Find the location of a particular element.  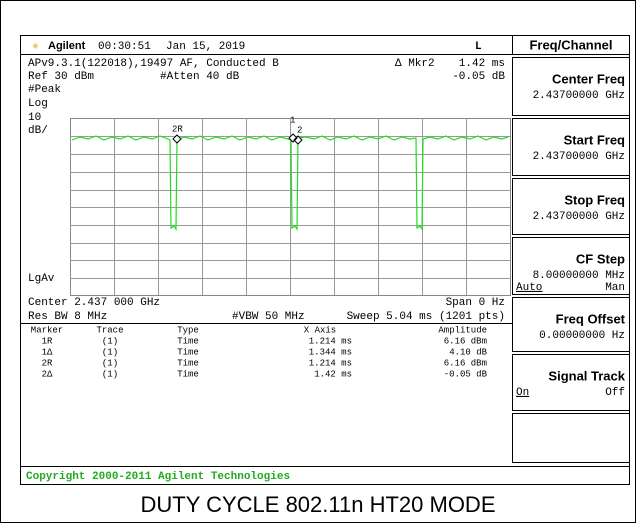

column-header: Amplitude is located at coordinates (462, 330).